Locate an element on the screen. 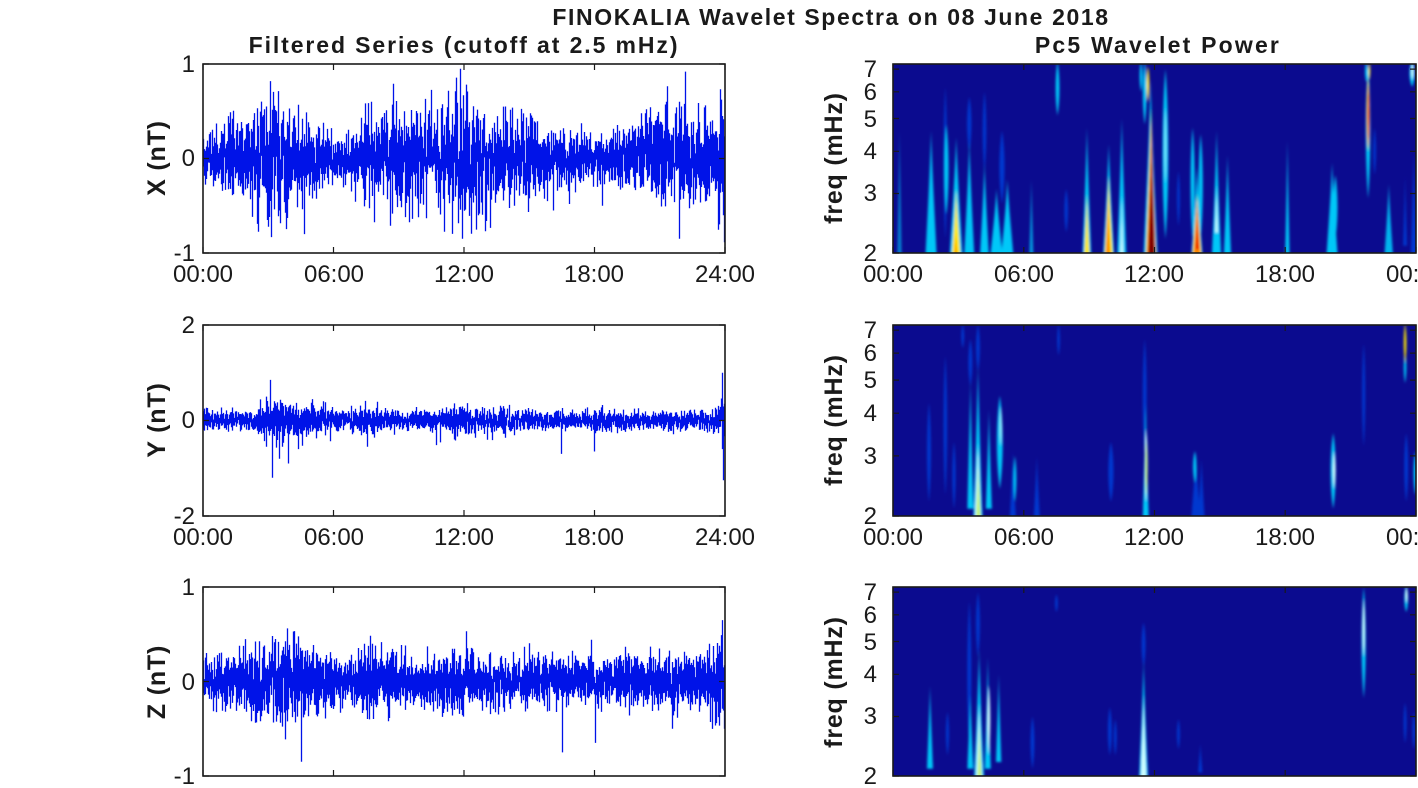 The image size is (1418, 788). svg-text: Y (nT) is located at coordinates (157, 419).